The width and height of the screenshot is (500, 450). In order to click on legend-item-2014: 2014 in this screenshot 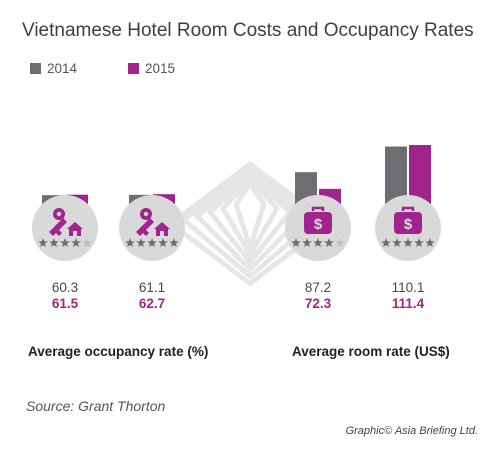, I will do `click(53, 68)`.